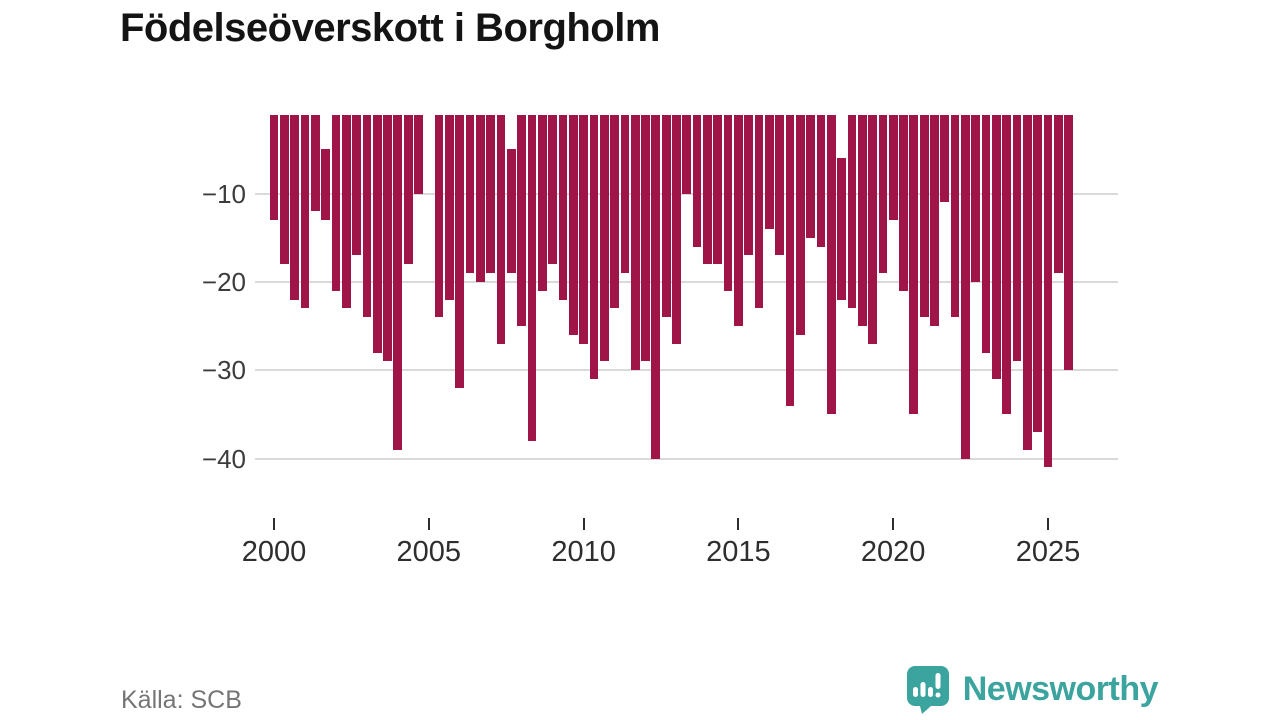 The width and height of the screenshot is (1280, 720). Describe the element at coordinates (1060, 688) in the screenshot. I see `brand-name: Newsworthy` at that location.